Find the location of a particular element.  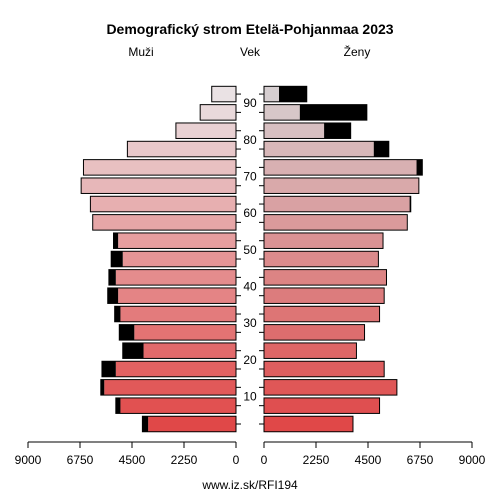

age-label: Vek is located at coordinates (250, 52).